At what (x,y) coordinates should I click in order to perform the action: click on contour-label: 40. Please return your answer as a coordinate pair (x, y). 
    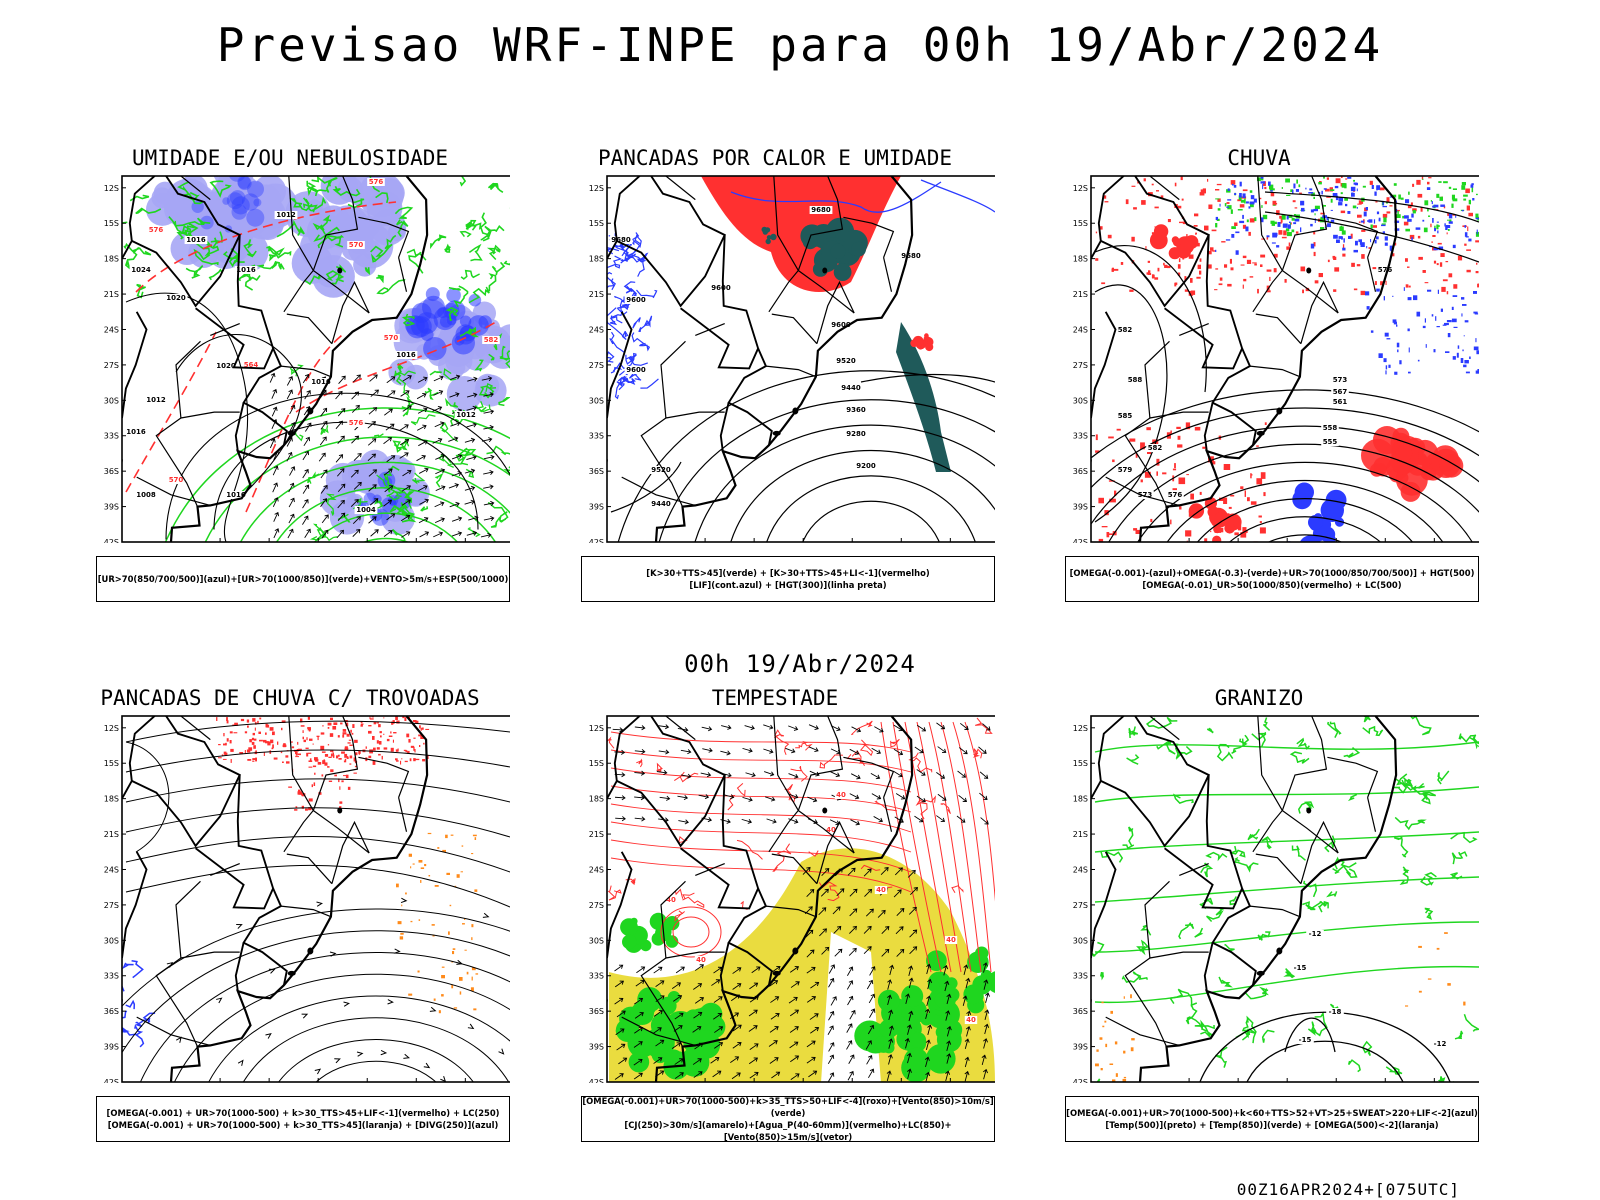
    Looking at the image, I should click on (951, 940).